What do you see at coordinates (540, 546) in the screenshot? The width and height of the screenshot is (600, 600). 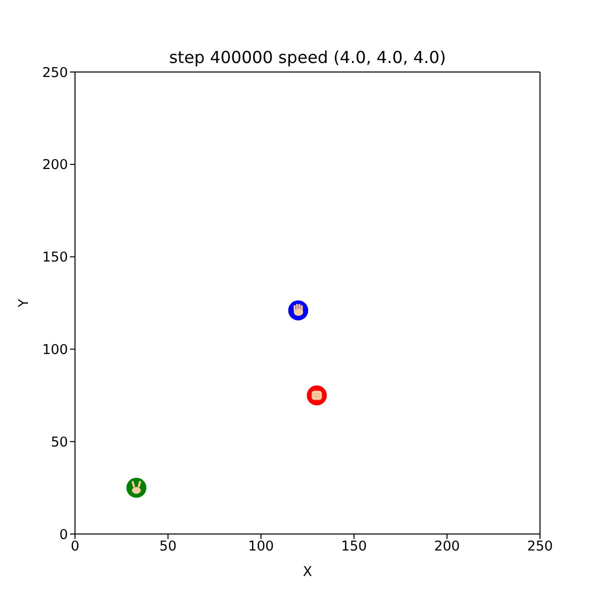 I see `x-tick-label: 250` at bounding box center [540, 546].